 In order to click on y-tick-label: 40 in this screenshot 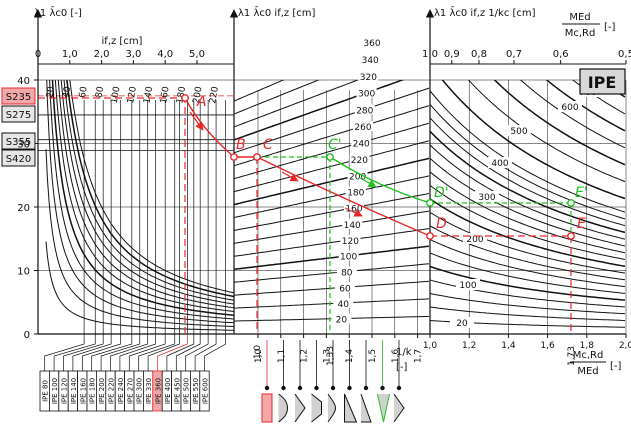, I will do `click(23, 81)`.